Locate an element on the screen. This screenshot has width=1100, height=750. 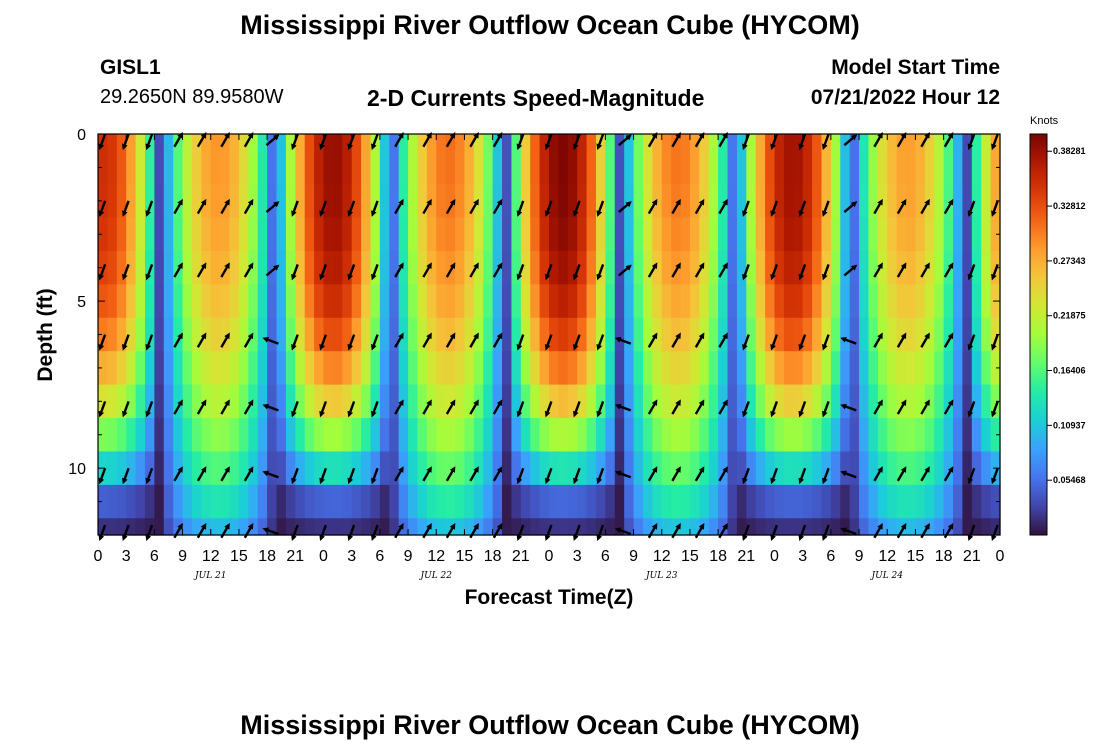
x-date-label: JUL 21 is located at coordinates (209, 576).